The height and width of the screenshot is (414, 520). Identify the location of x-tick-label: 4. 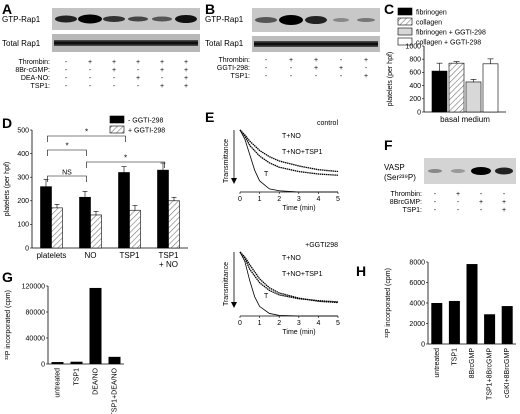
(318, 199).